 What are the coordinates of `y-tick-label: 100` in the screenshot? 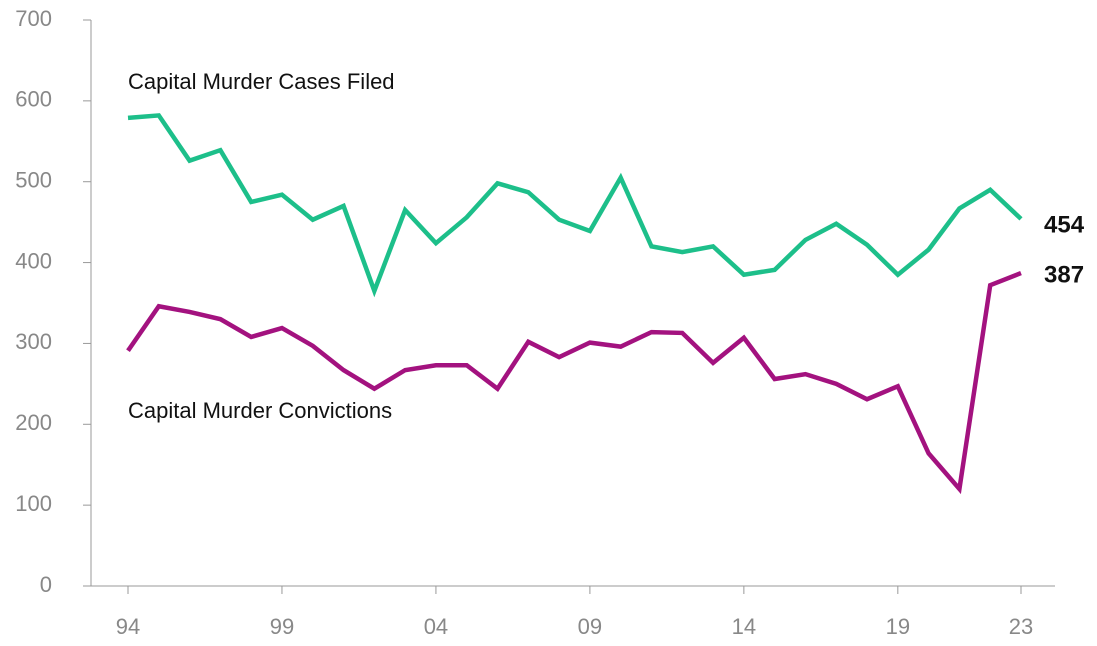 It's located at (33, 503).